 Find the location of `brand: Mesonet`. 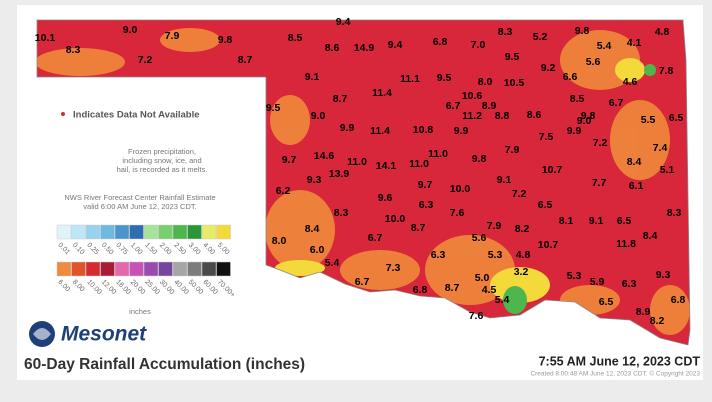

brand: Mesonet is located at coordinates (104, 334).